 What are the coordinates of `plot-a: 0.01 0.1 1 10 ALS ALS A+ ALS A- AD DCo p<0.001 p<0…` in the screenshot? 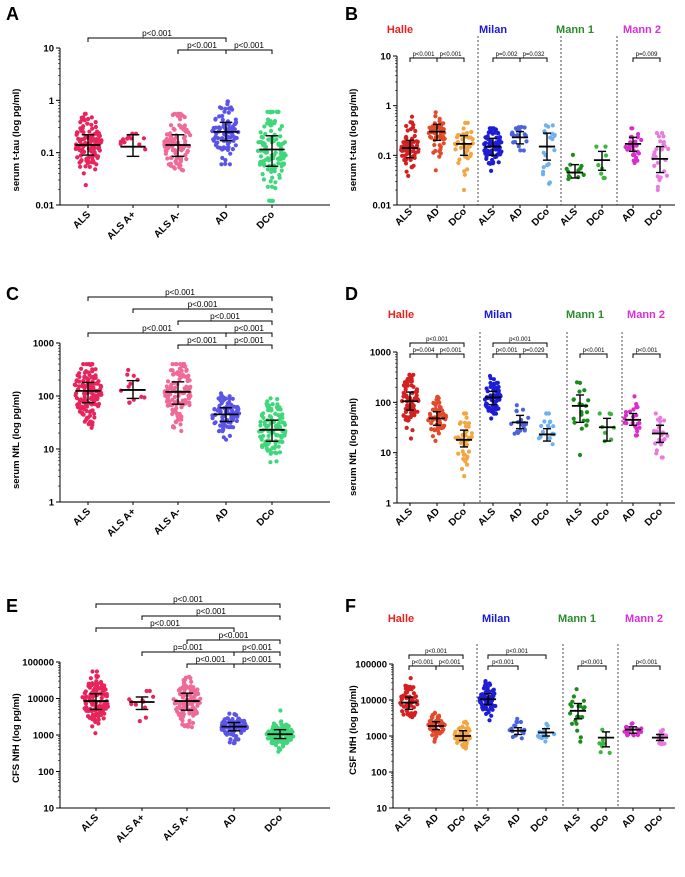 It's located at (183, 135).